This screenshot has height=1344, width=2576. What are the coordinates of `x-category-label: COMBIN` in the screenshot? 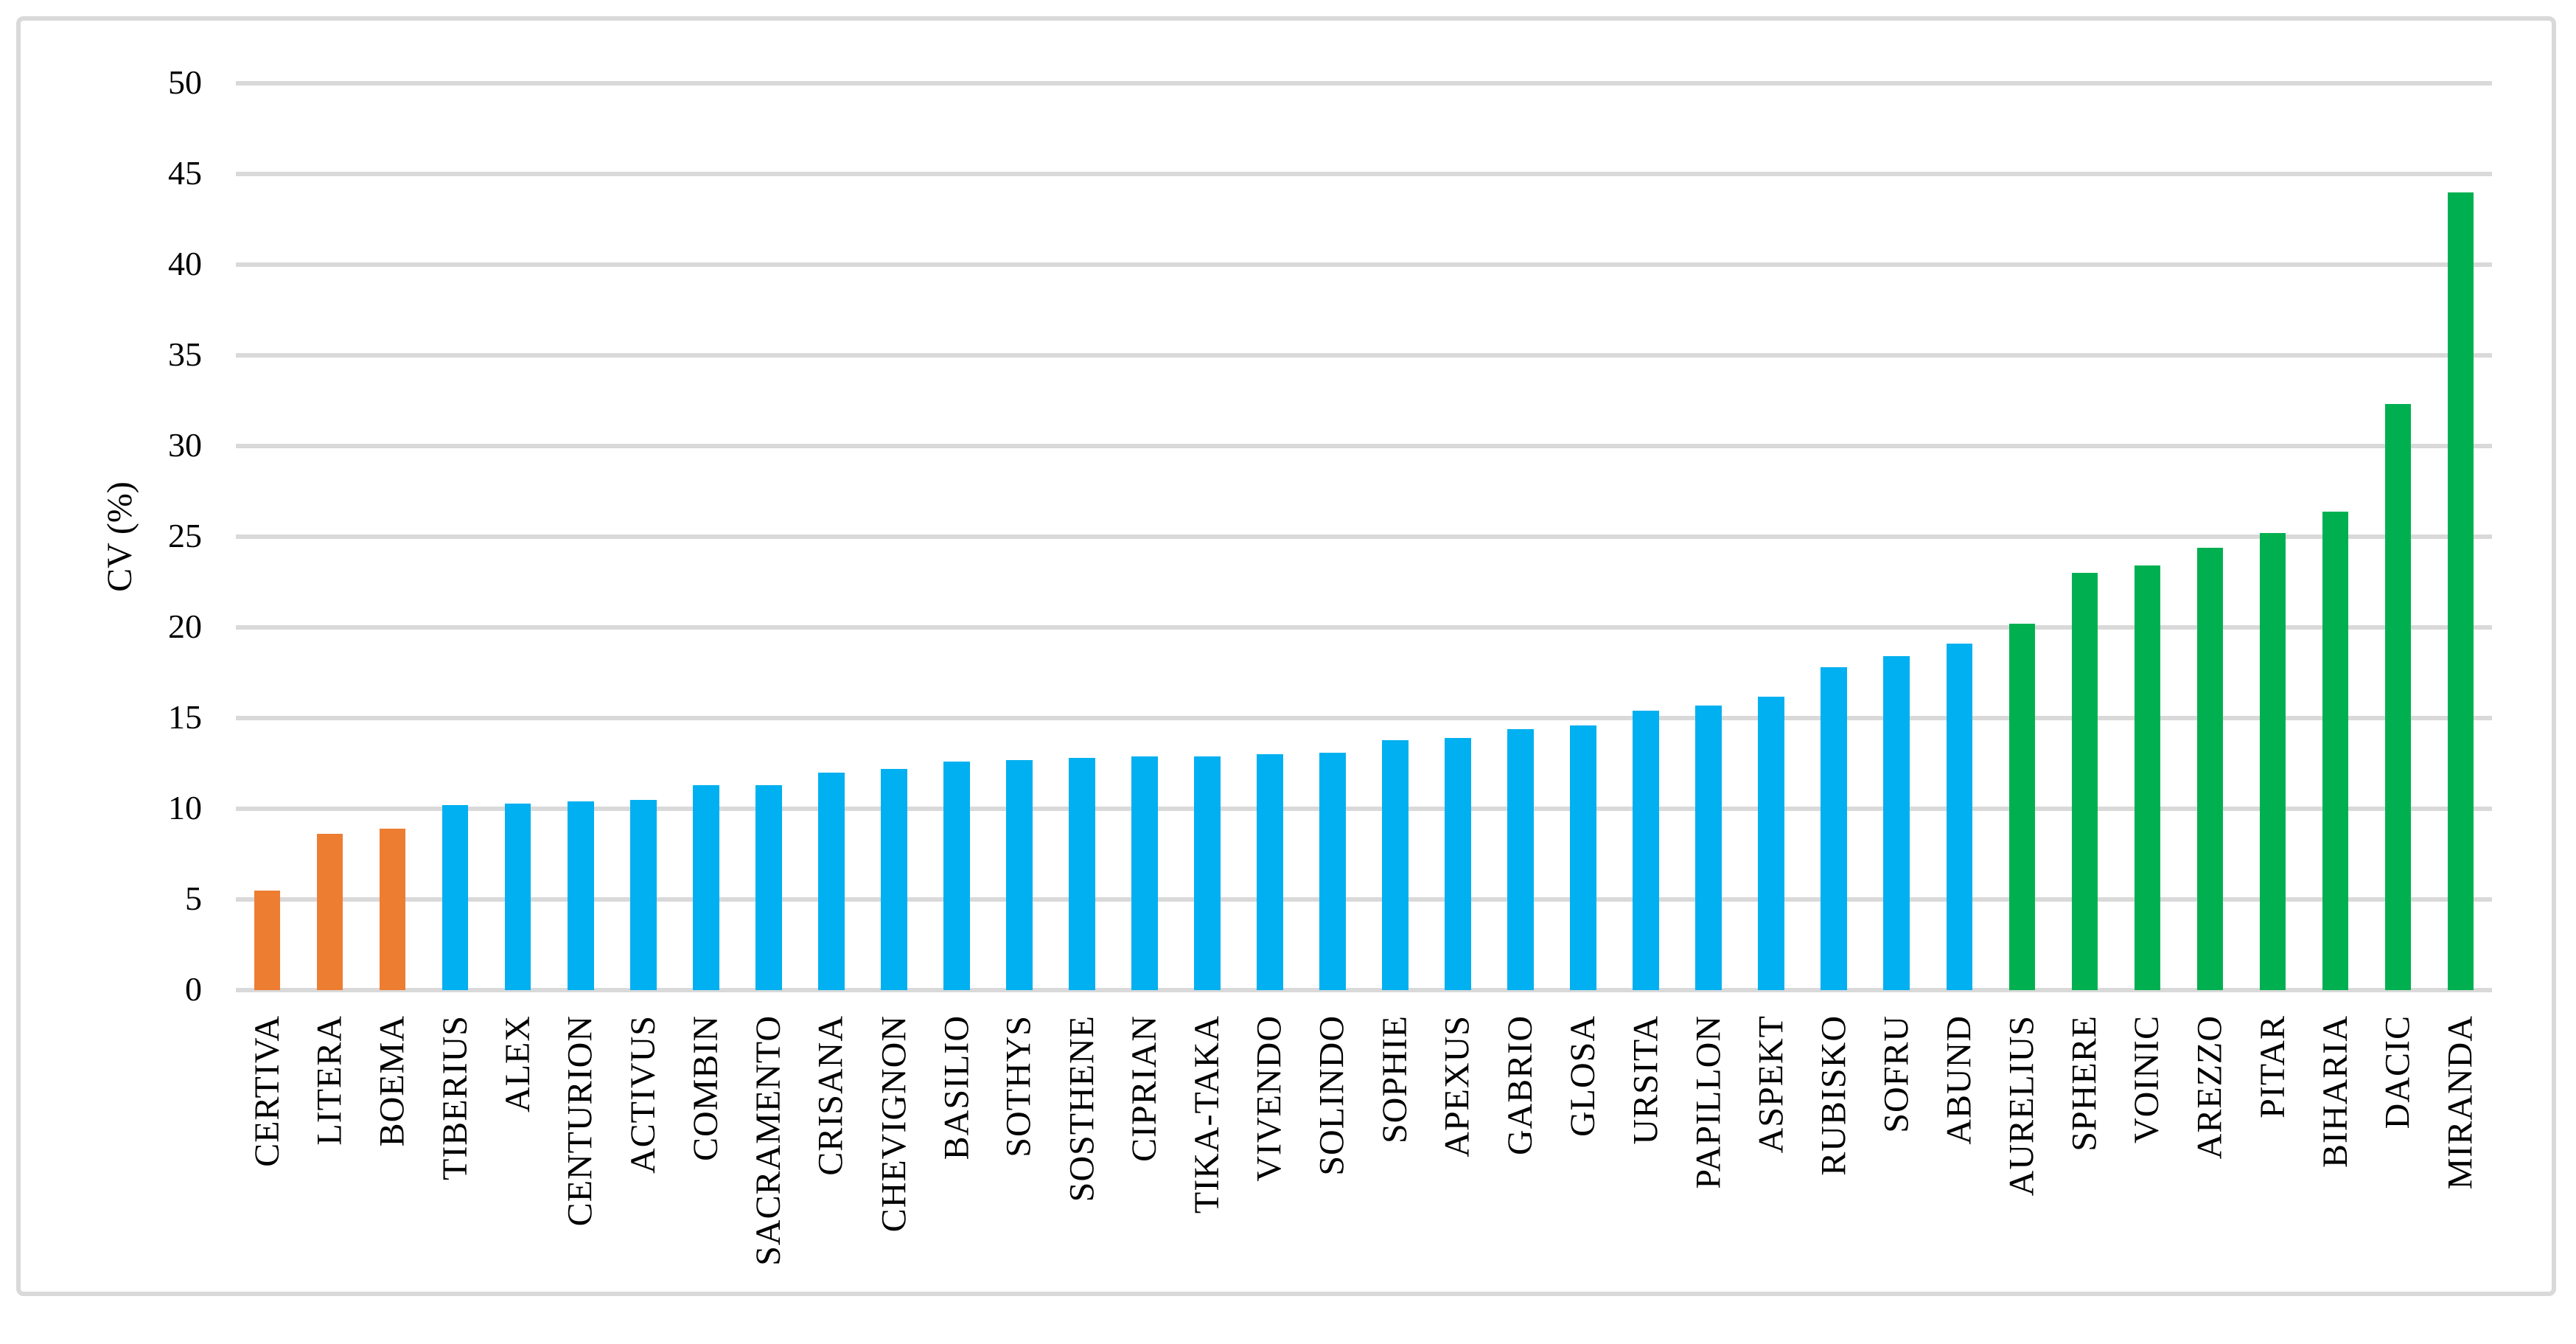 It's located at (705, 1088).